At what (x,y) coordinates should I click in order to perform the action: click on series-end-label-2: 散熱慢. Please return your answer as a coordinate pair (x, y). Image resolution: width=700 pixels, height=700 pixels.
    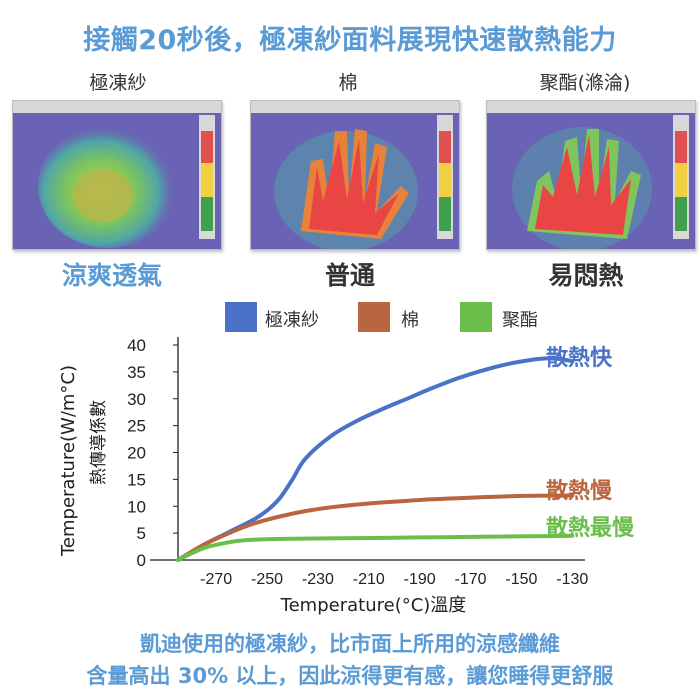
    Looking at the image, I should click on (579, 491).